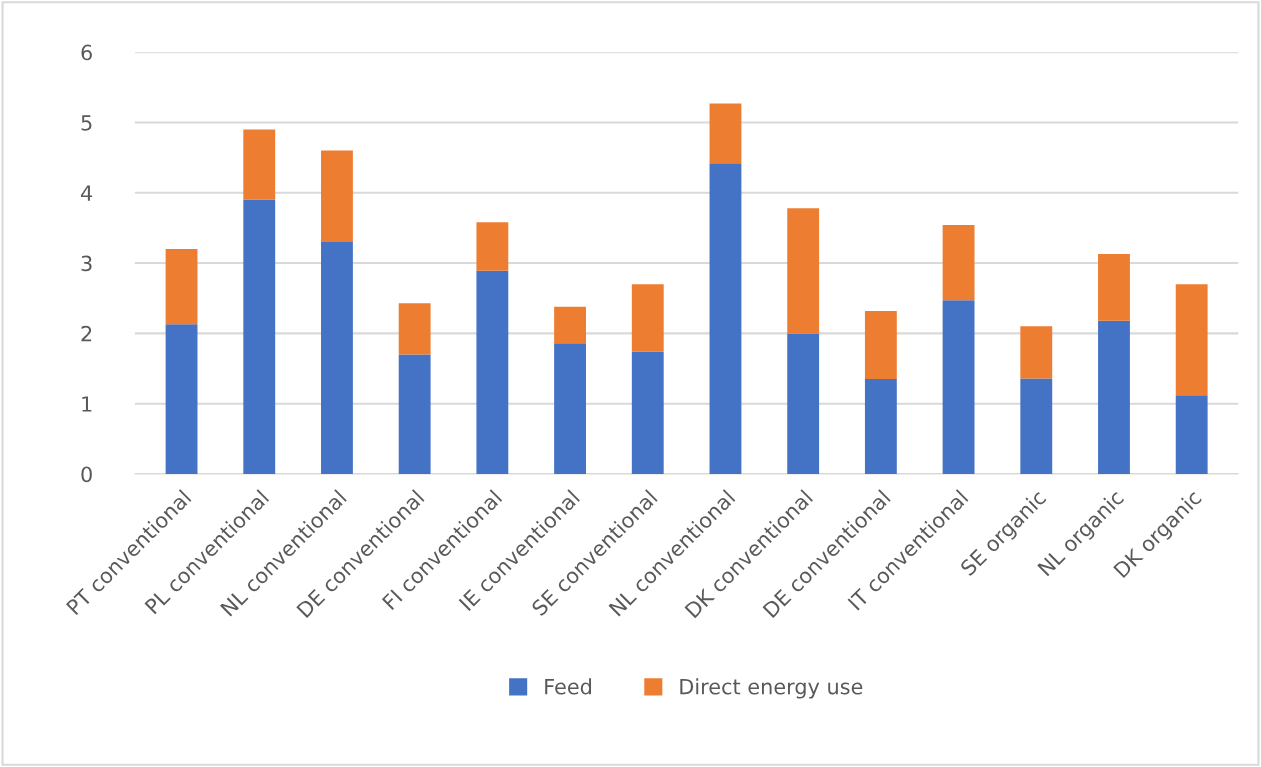  Describe the element at coordinates (86, 263) in the screenshot. I see `y-tick-label: 3` at that location.